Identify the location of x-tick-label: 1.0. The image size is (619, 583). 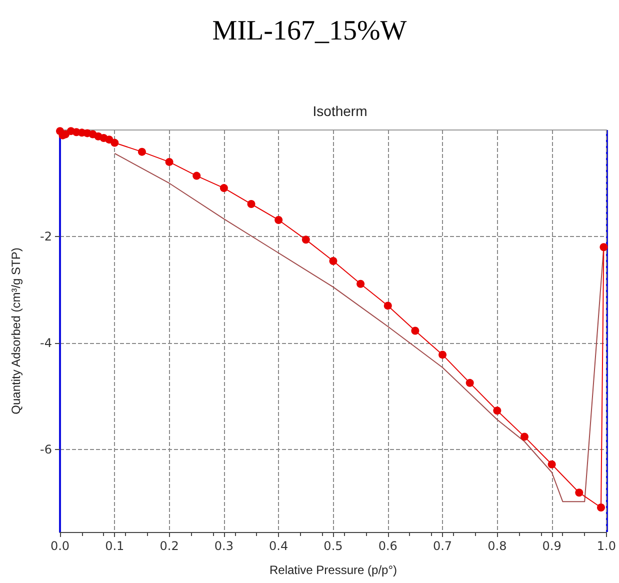
(606, 546).